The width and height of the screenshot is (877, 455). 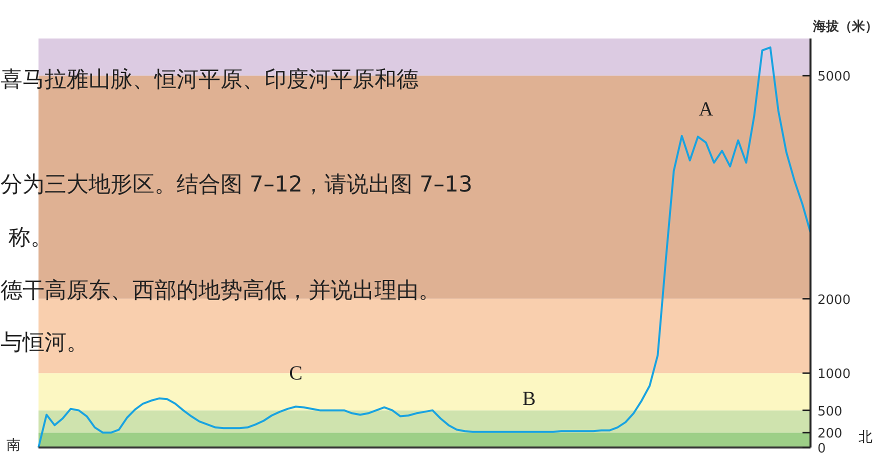 What do you see at coordinates (834, 77) in the screenshot?
I see `y-tick-label: 5000` at bounding box center [834, 77].